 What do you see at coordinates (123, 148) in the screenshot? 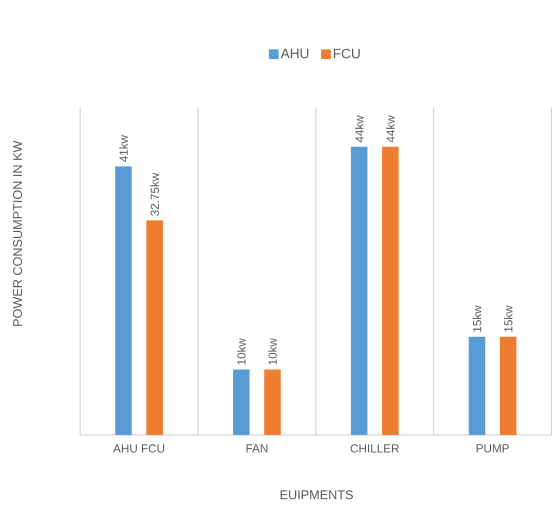
I see `data-label: 41kw` at bounding box center [123, 148].